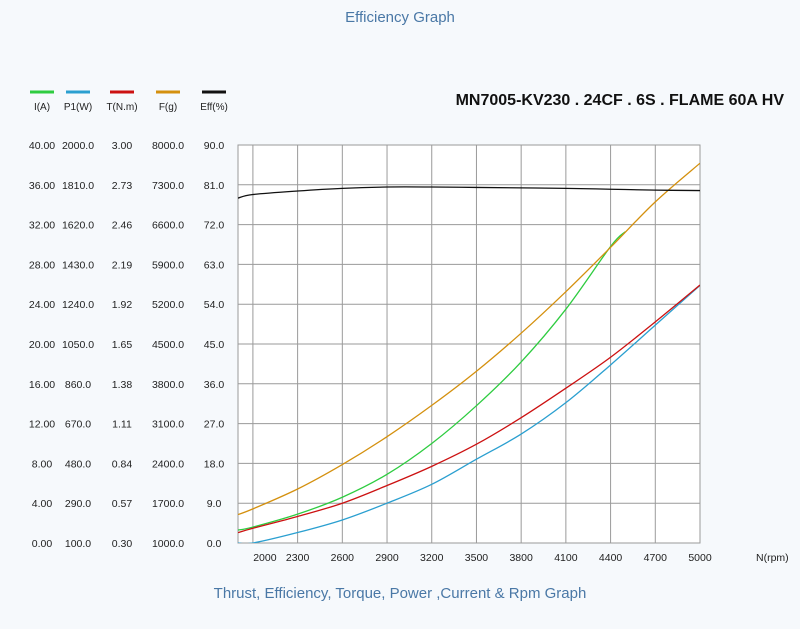  What do you see at coordinates (78, 186) in the screenshot?
I see `y-tick-label: 1810.0` at bounding box center [78, 186].